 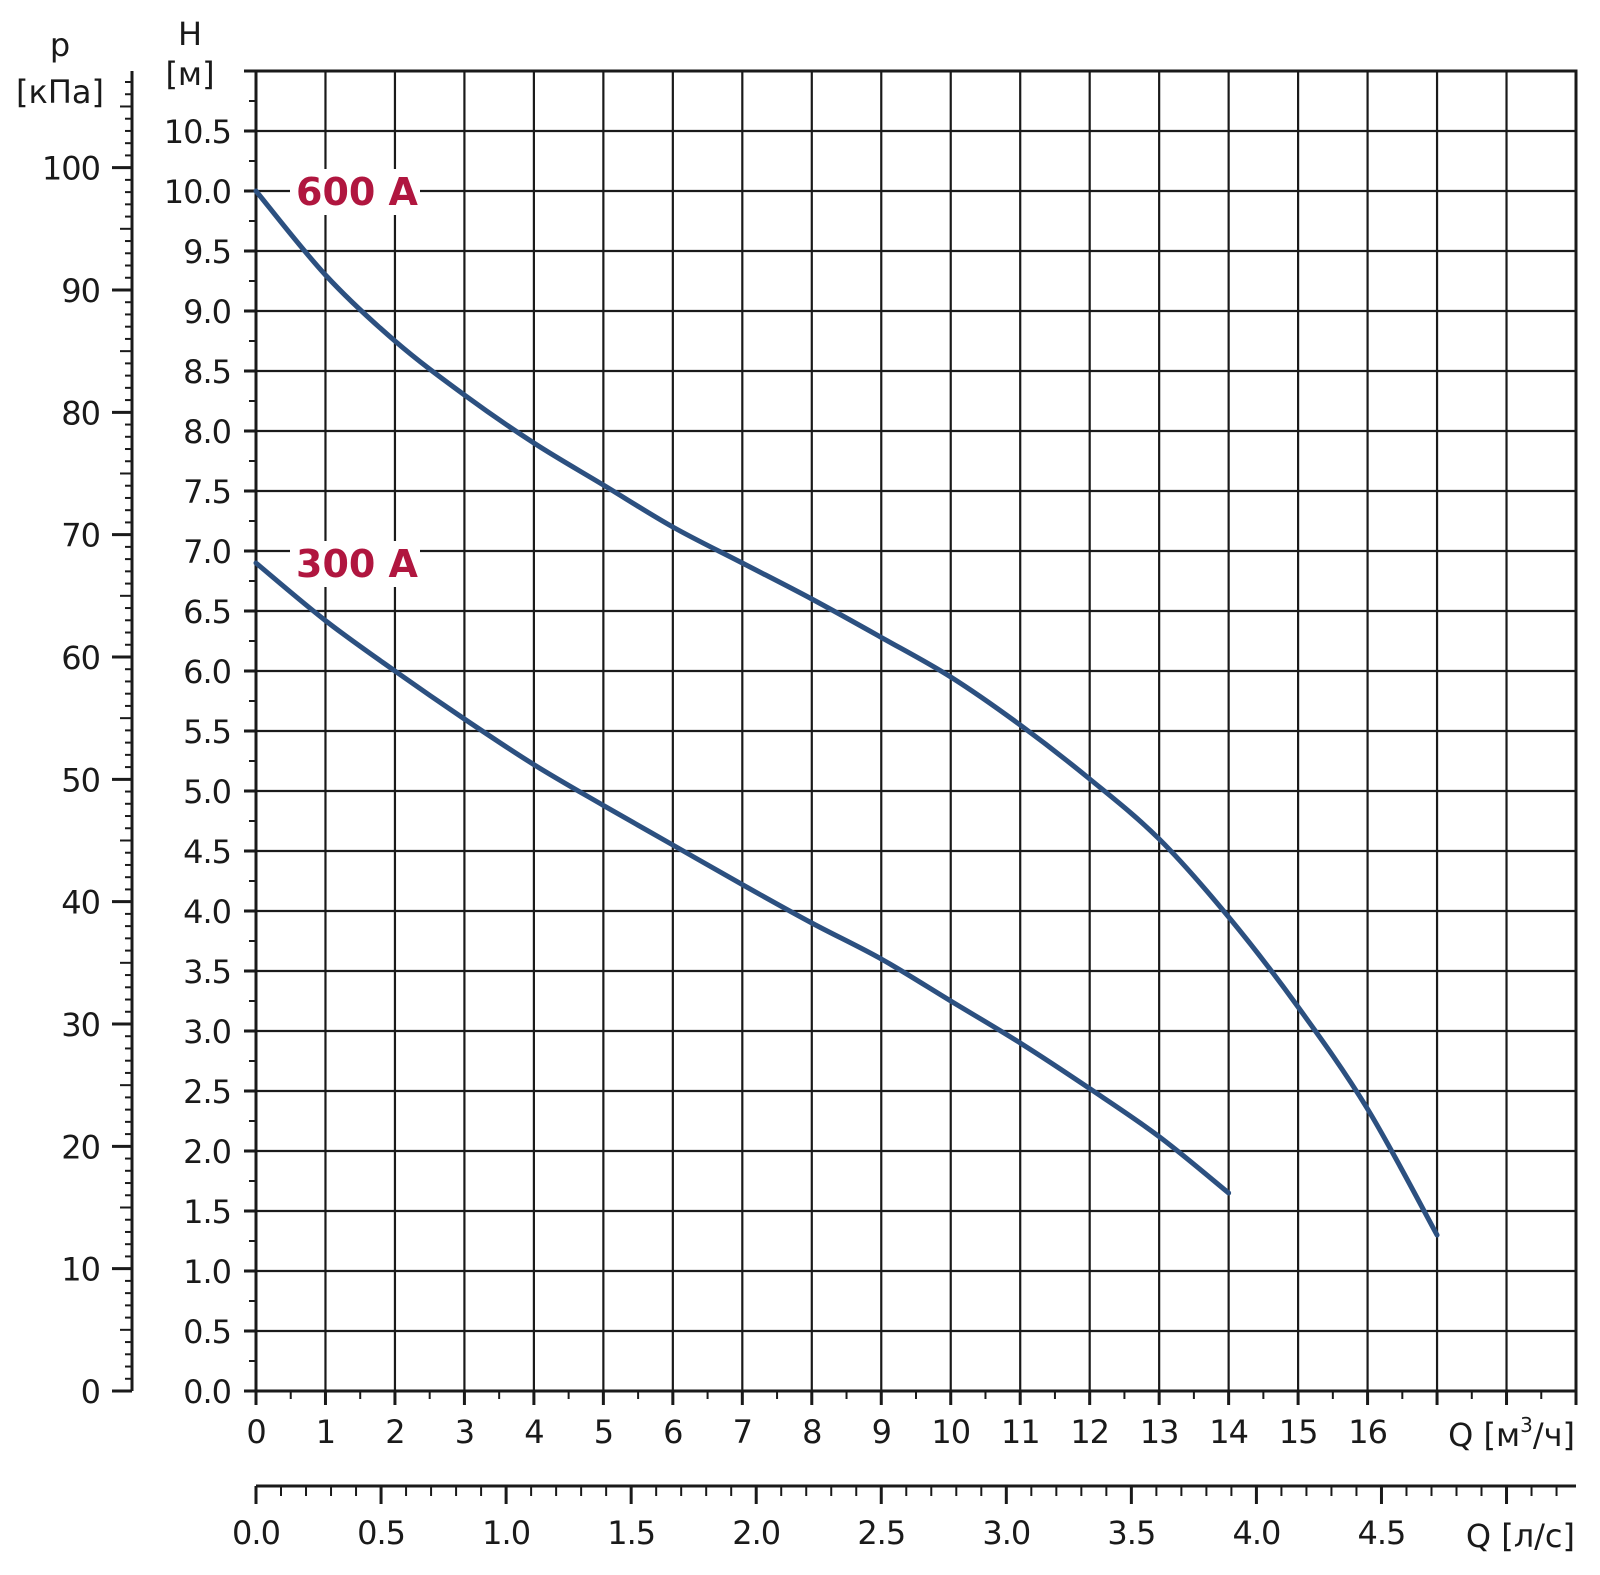 I want to click on series-label-600-a: 600 A, so click(x=357, y=192).